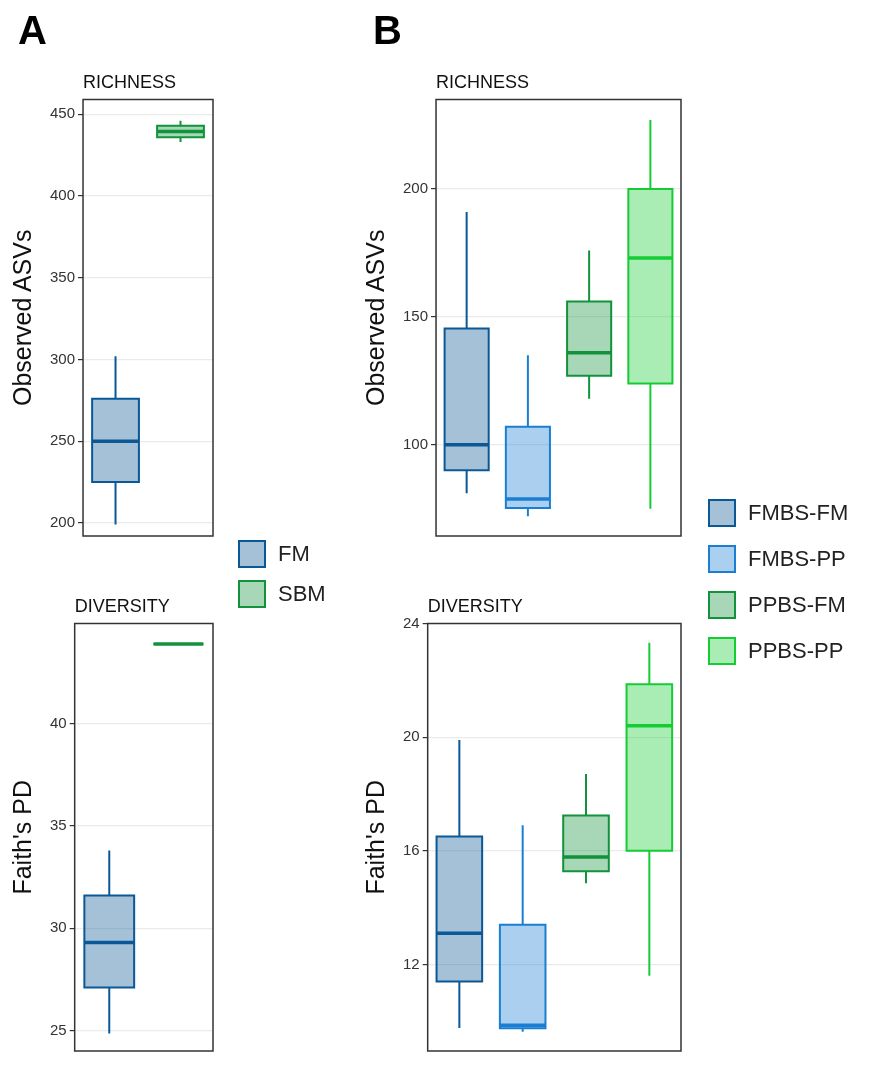  Describe the element at coordinates (58, 927) in the screenshot. I see `y-tick-label: 30` at that location.